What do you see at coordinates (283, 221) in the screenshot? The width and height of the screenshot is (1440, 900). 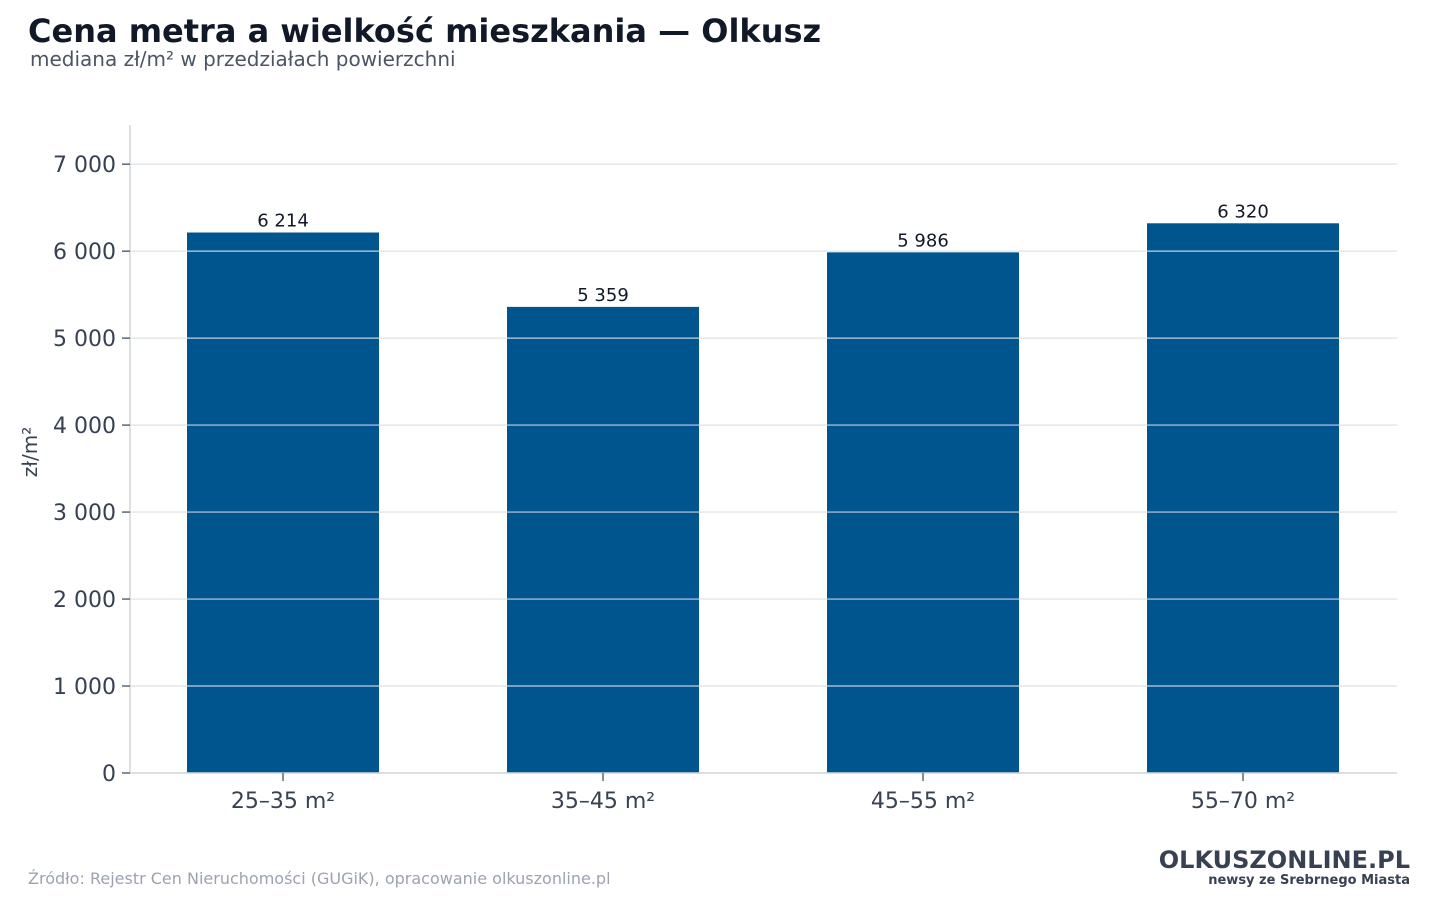 I see `data-label: 6 214` at bounding box center [283, 221].